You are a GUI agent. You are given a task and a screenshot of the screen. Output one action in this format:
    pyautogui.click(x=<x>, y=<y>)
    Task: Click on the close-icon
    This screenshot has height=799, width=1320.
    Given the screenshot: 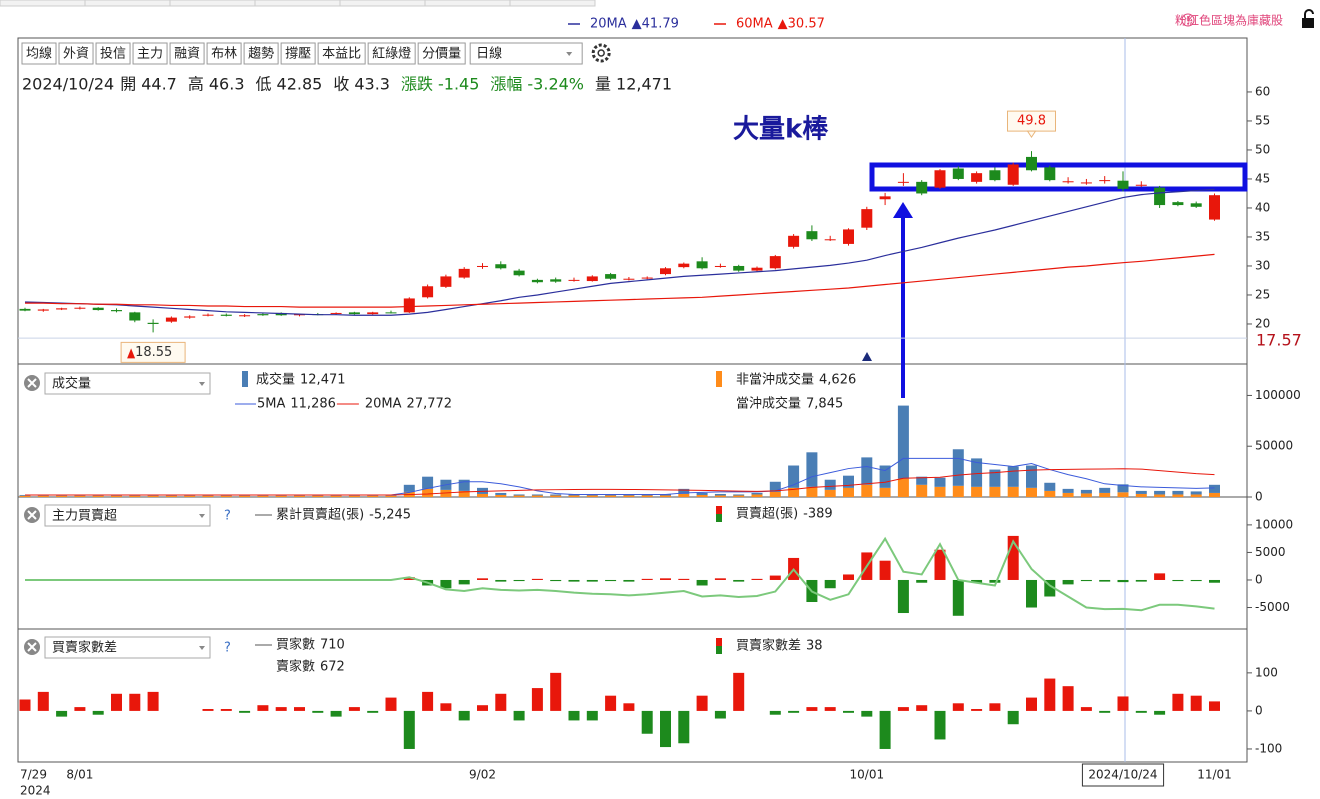 What is the action you would take?
    pyautogui.click(x=32, y=647)
    